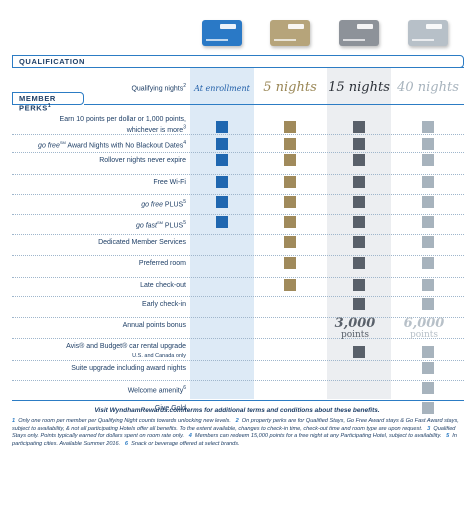 The image size is (474, 515). What do you see at coordinates (169, 182) in the screenshot?
I see `perk-label: Free Wi-Fi` at bounding box center [169, 182].